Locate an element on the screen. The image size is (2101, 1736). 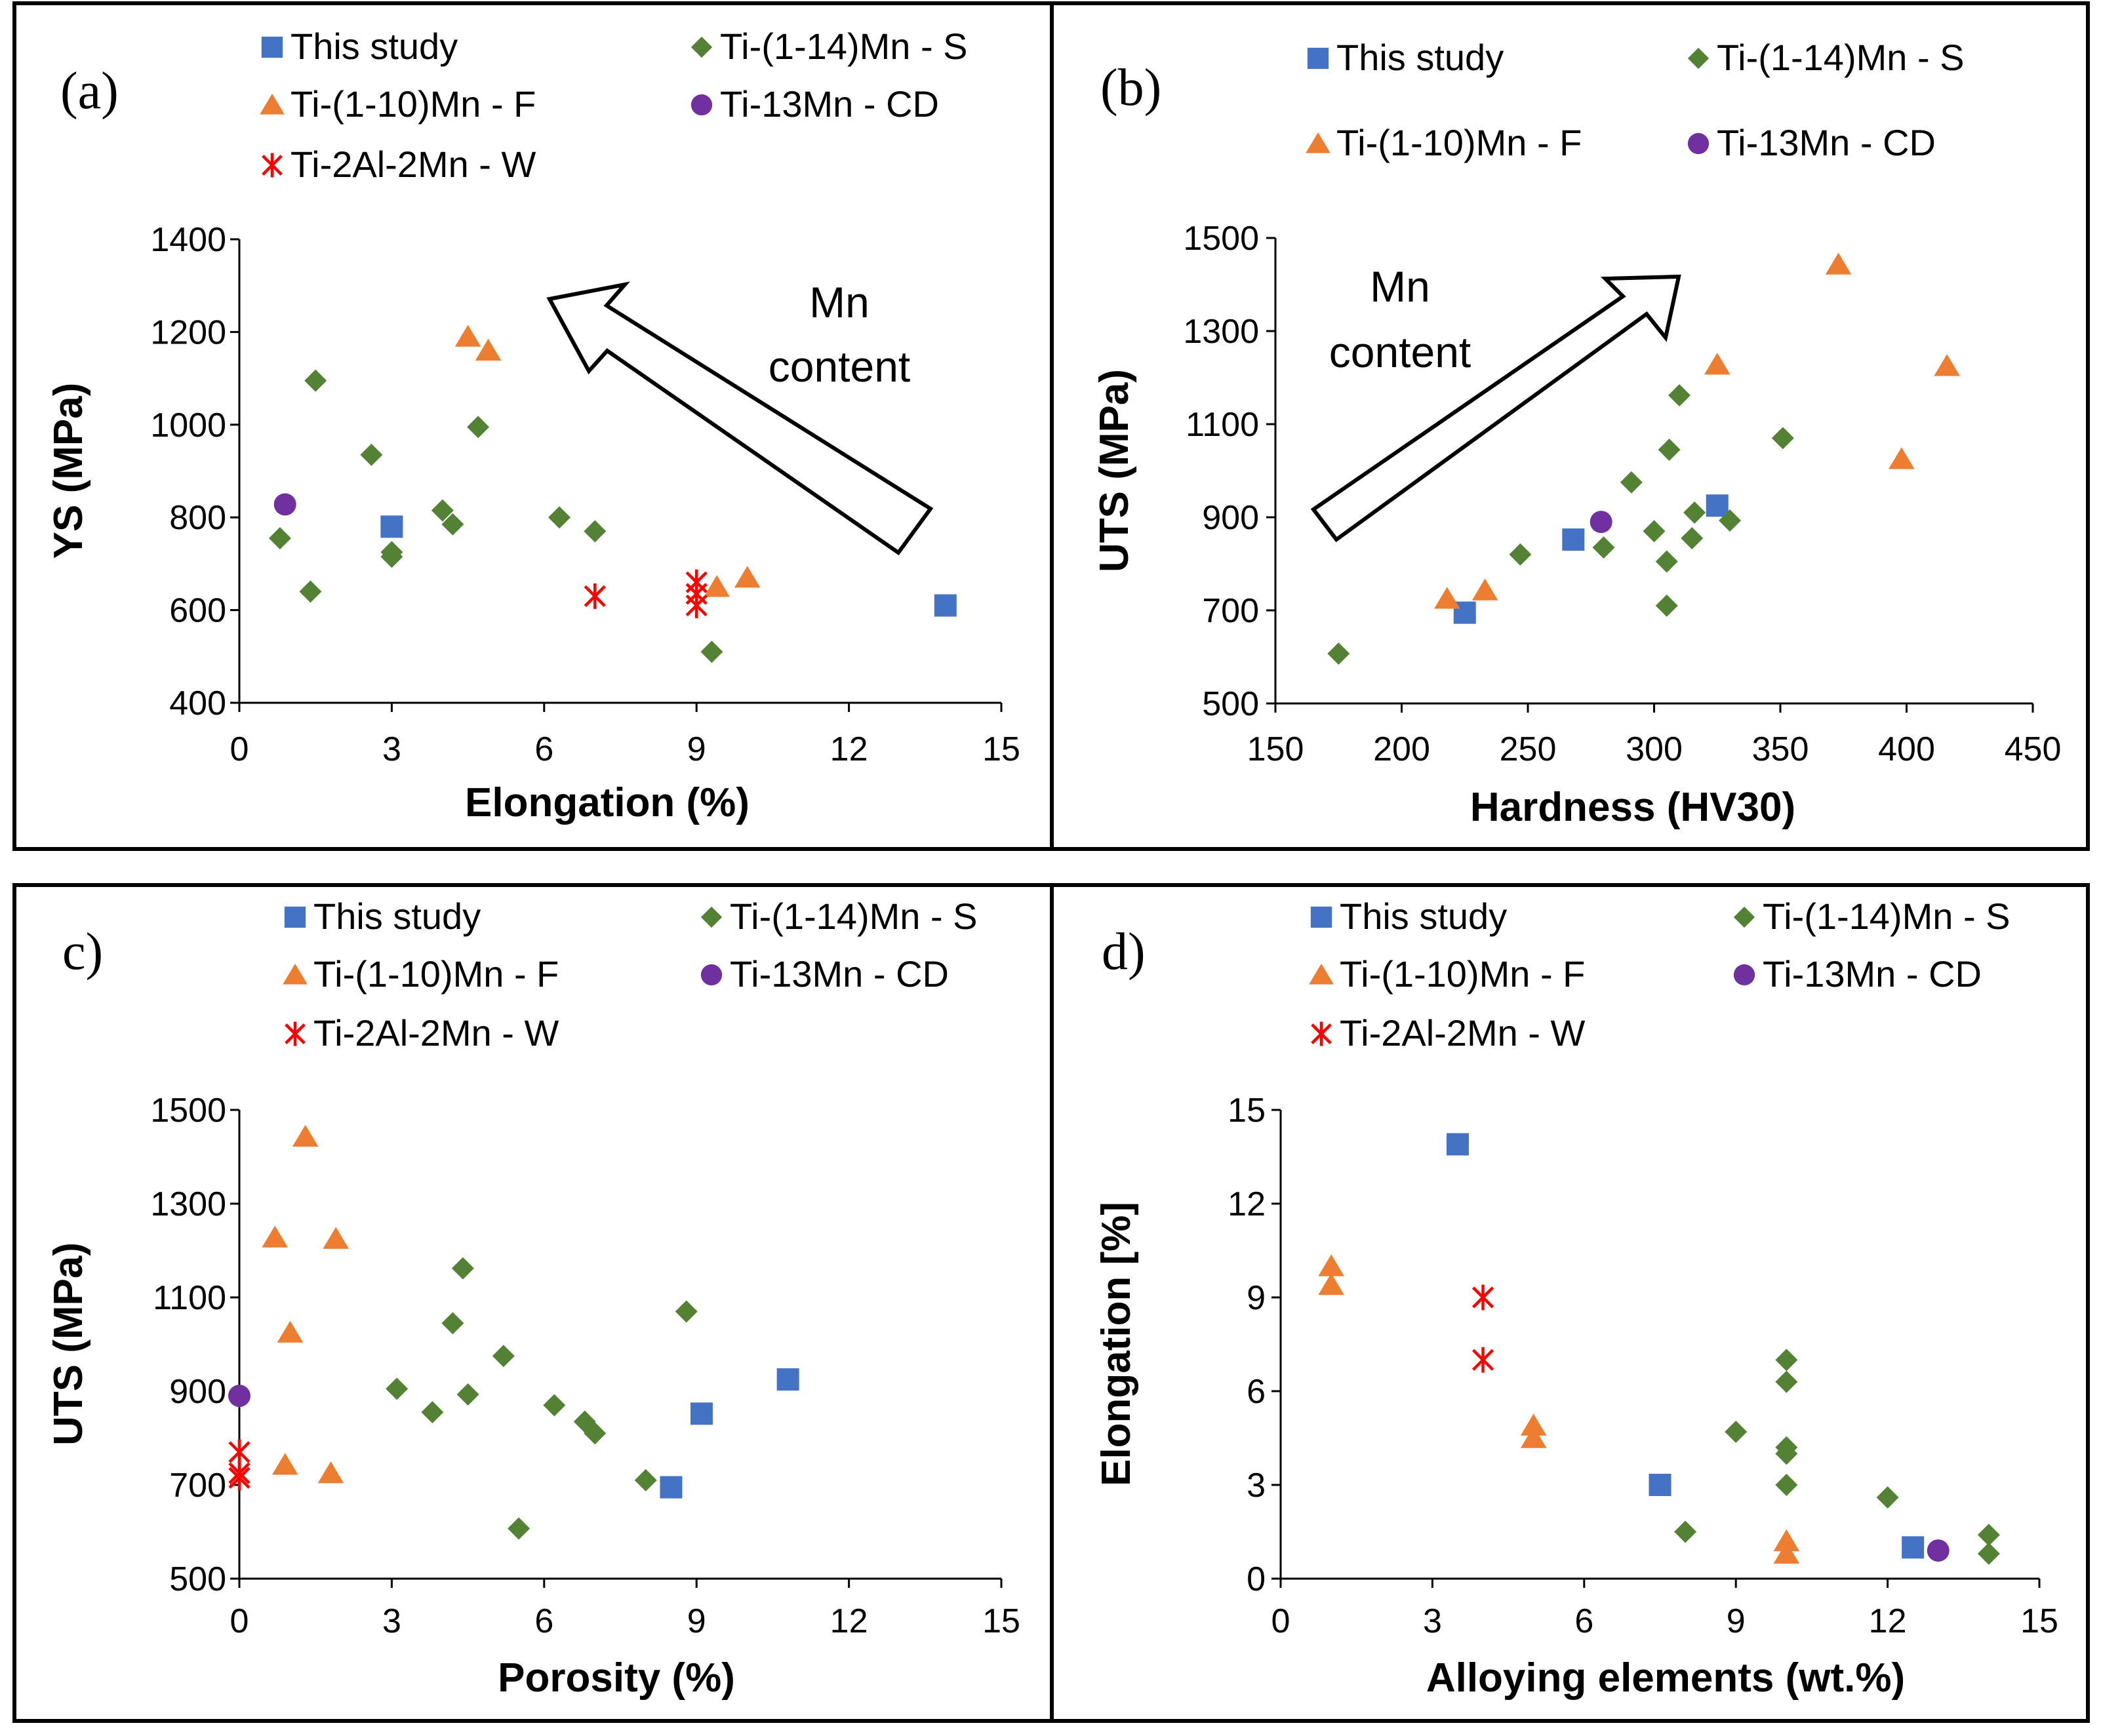
series-circle is located at coordinates (284, 504).